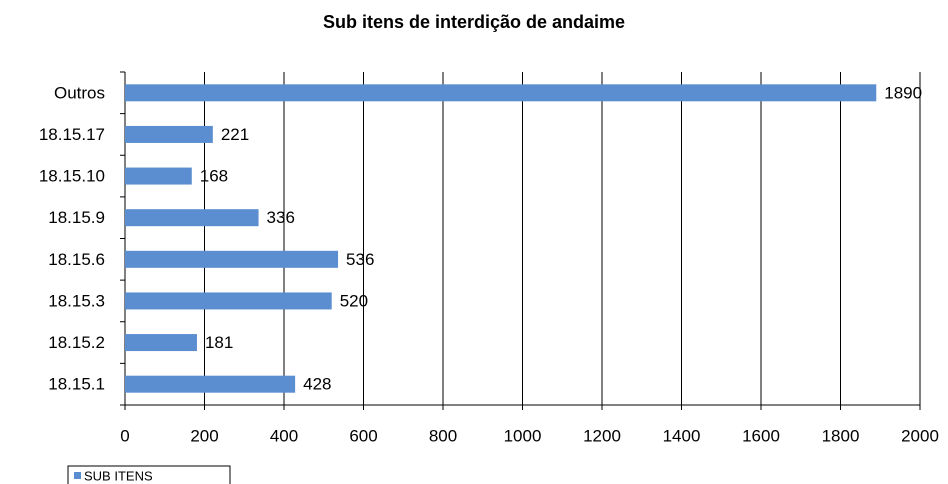 The height and width of the screenshot is (484, 948). I want to click on x-tick-label: 2000, so click(920, 435).